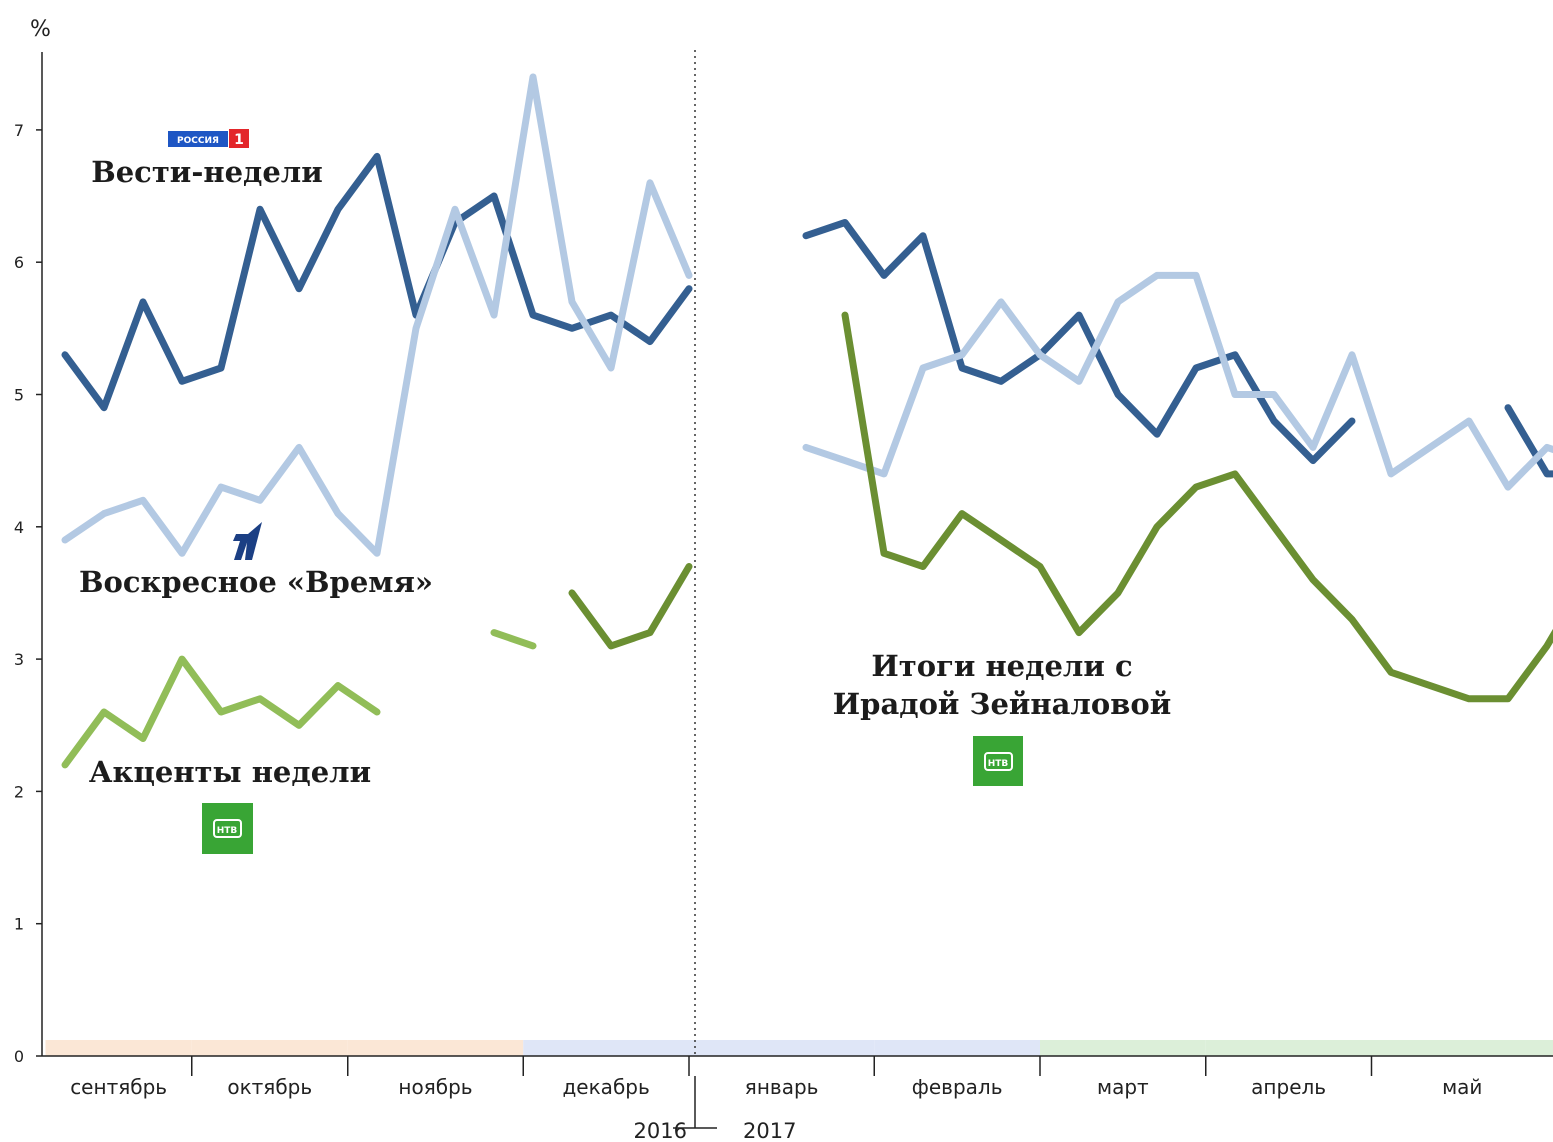  What do you see at coordinates (435, 1087) in the screenshot?
I see `month-label: ноябрь` at bounding box center [435, 1087].